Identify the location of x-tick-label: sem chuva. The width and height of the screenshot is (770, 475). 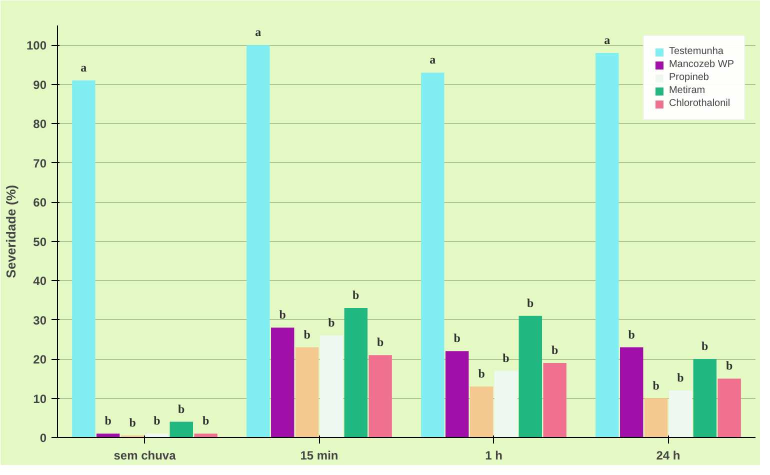
(145, 455).